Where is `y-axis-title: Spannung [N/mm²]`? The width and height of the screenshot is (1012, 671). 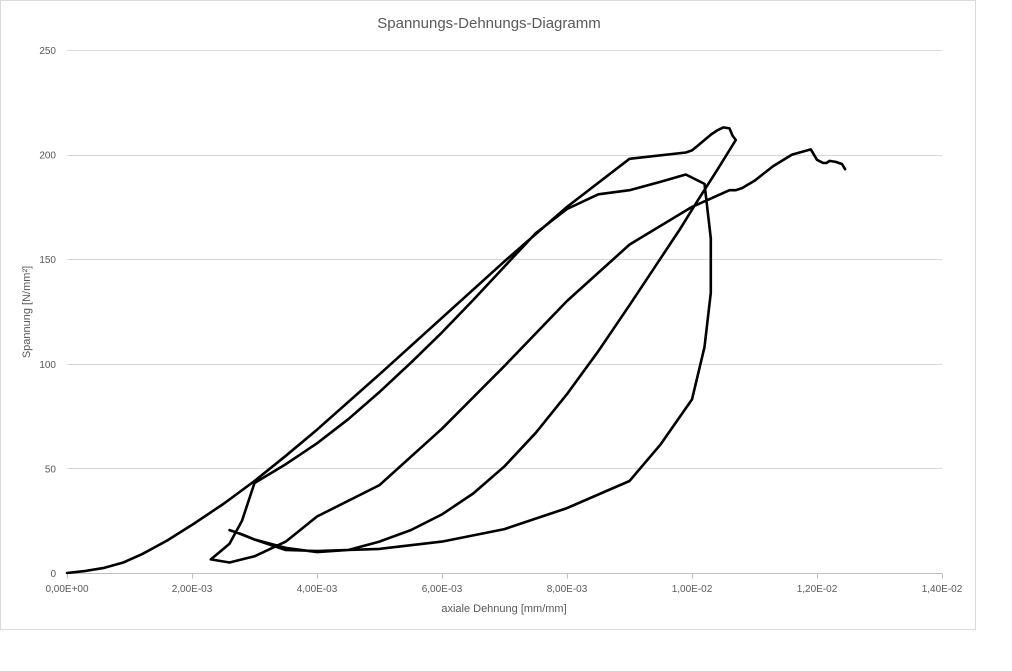 y-axis-title: Spannung [N/mm²] is located at coordinates (27, 312).